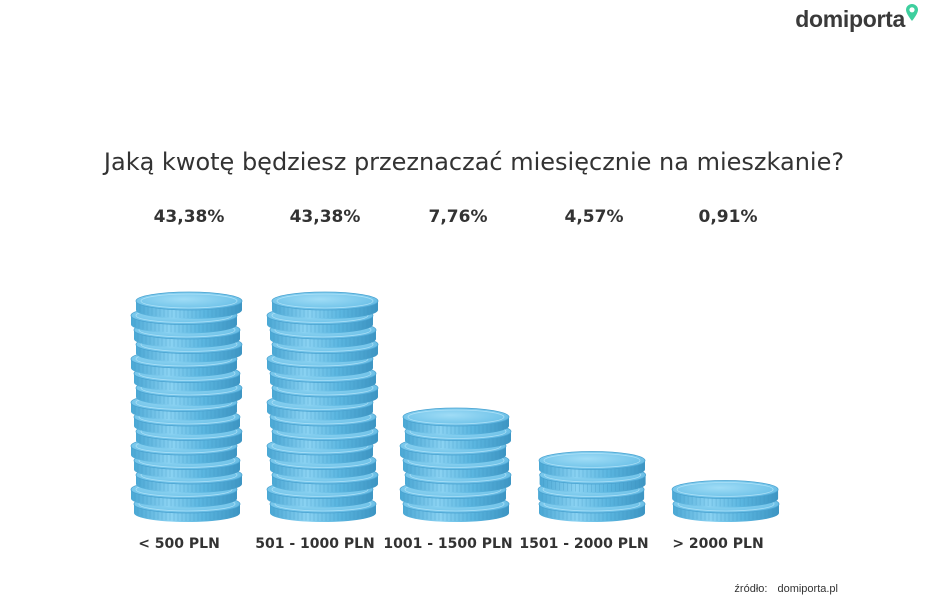  What do you see at coordinates (179, 544) in the screenshot?
I see `category-label: < 500 PLN` at bounding box center [179, 544].